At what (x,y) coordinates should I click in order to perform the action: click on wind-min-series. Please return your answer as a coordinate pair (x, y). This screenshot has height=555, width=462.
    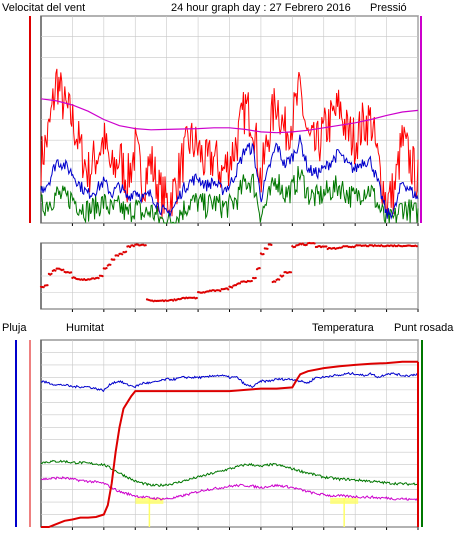
    Looking at the image, I should click on (229, 194).